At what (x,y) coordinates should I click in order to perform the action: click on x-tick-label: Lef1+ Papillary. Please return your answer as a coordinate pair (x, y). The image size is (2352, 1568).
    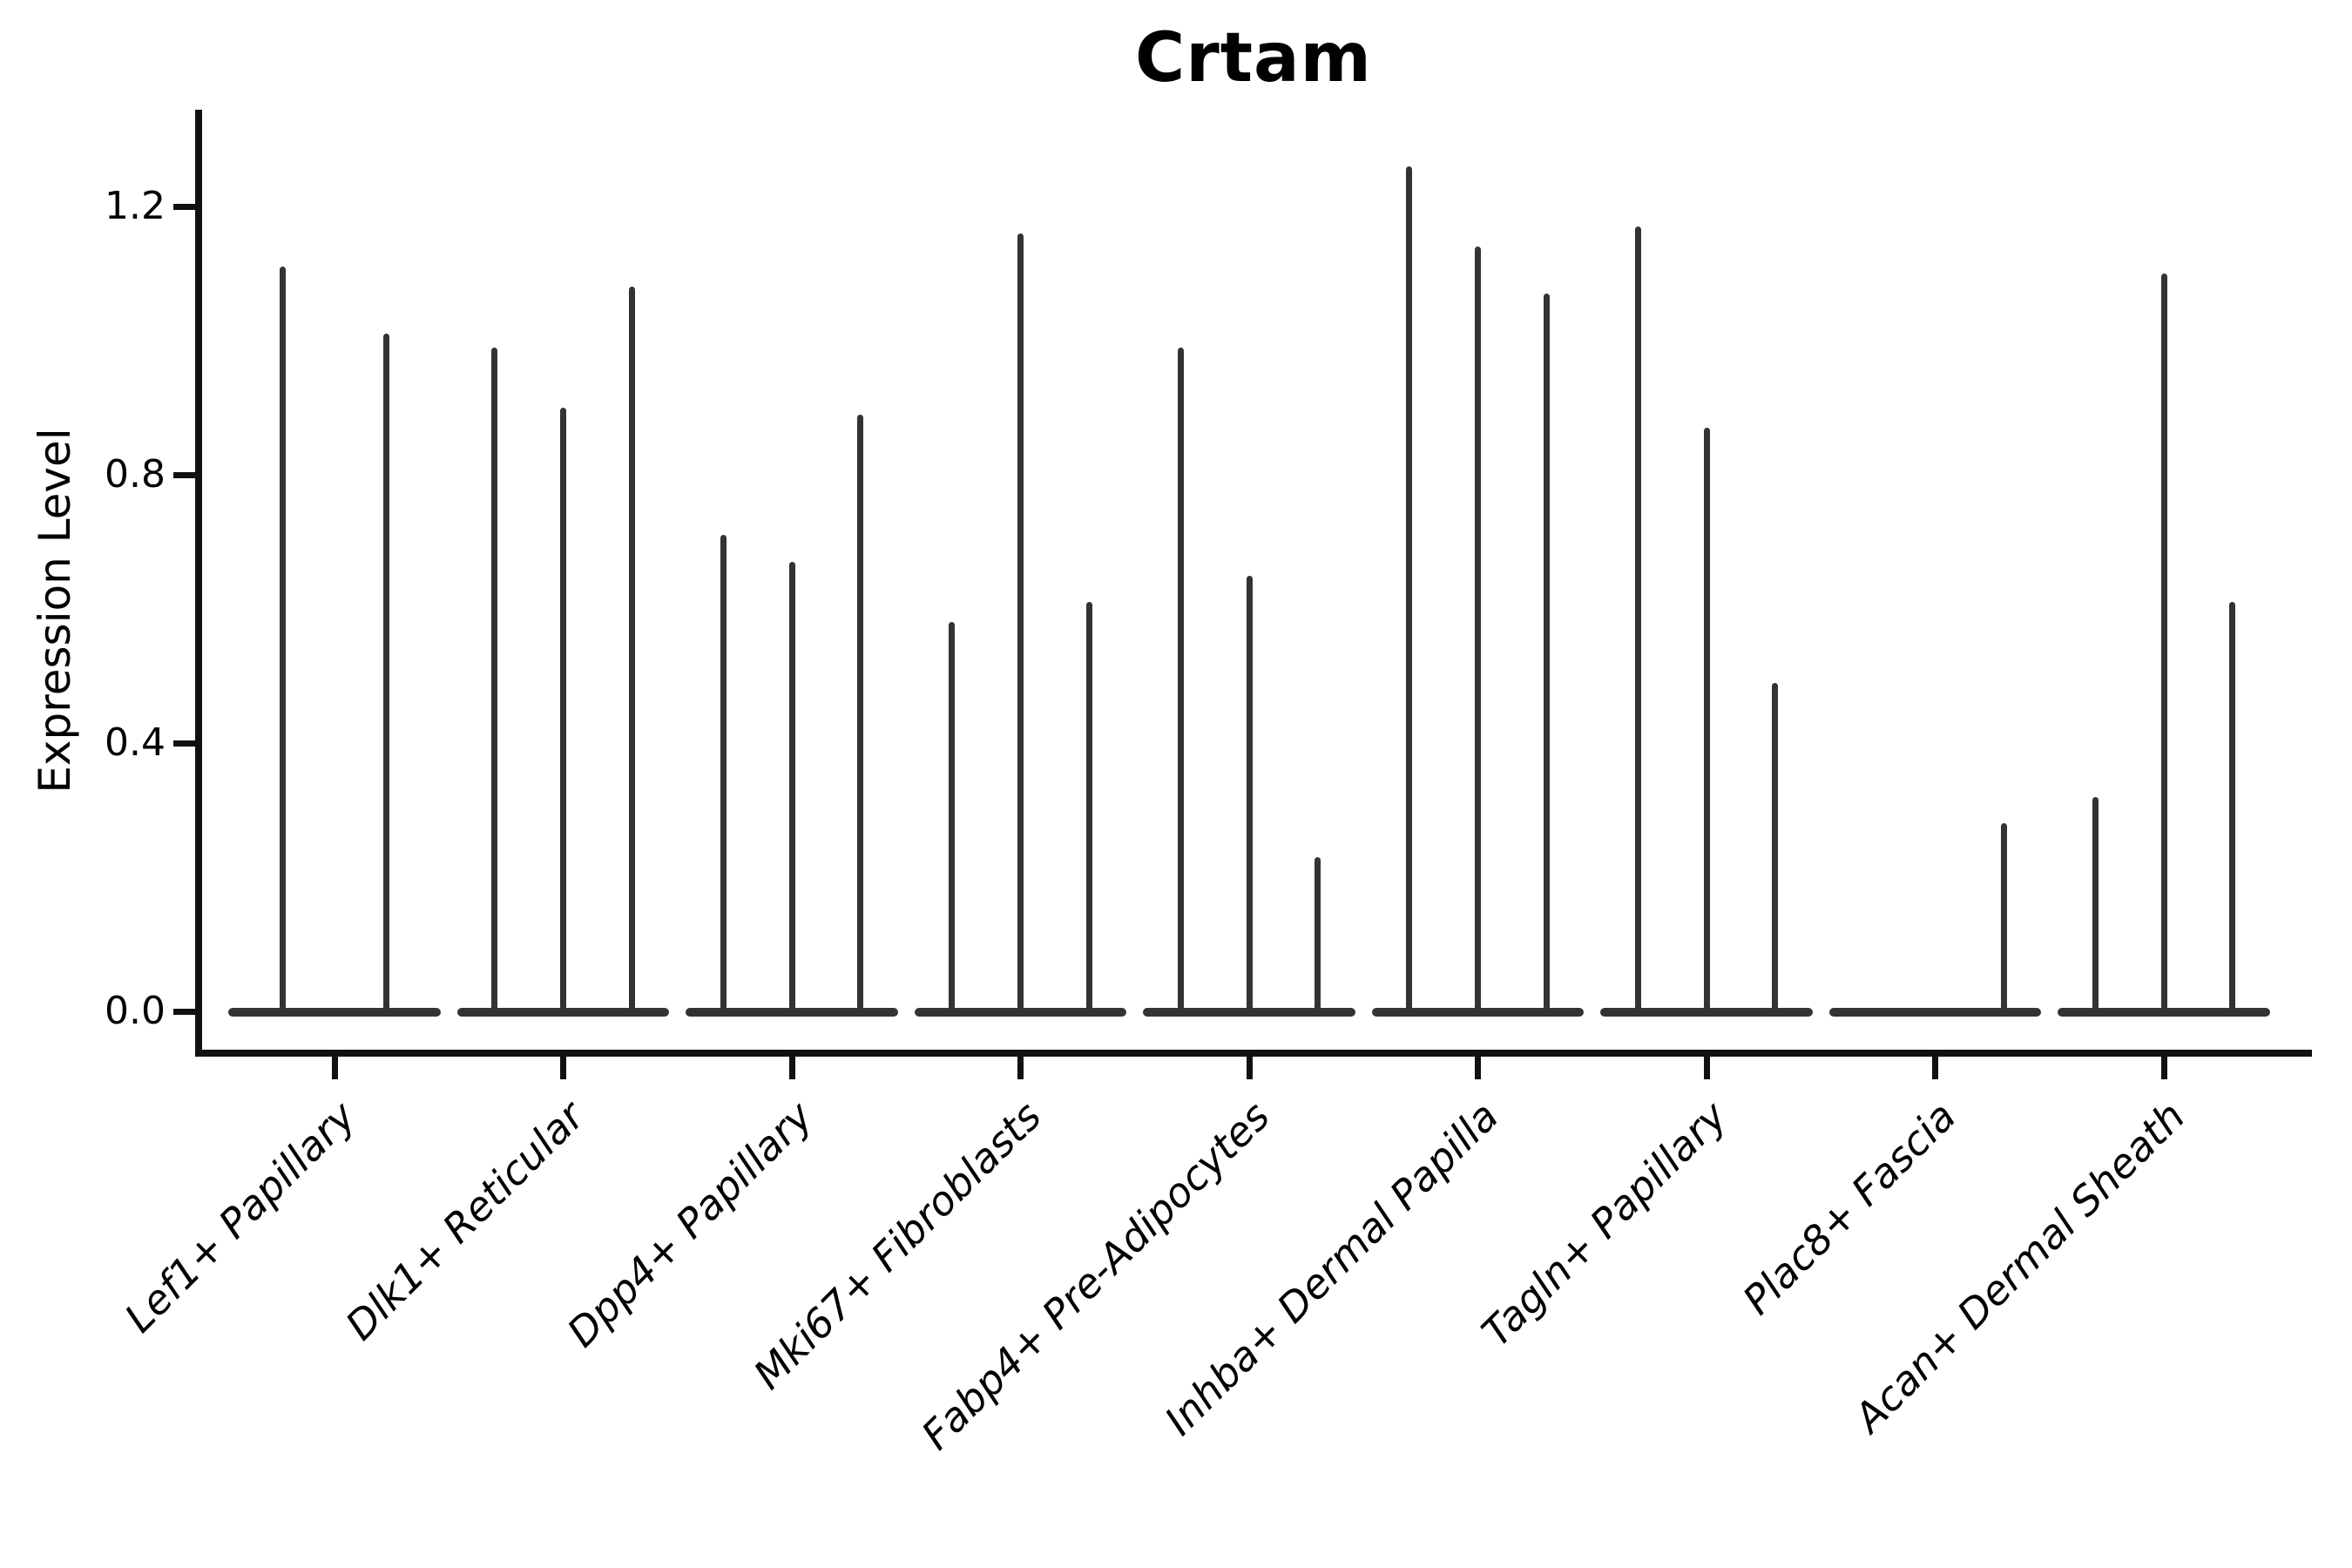
    Looking at the image, I should click on (240, 1217).